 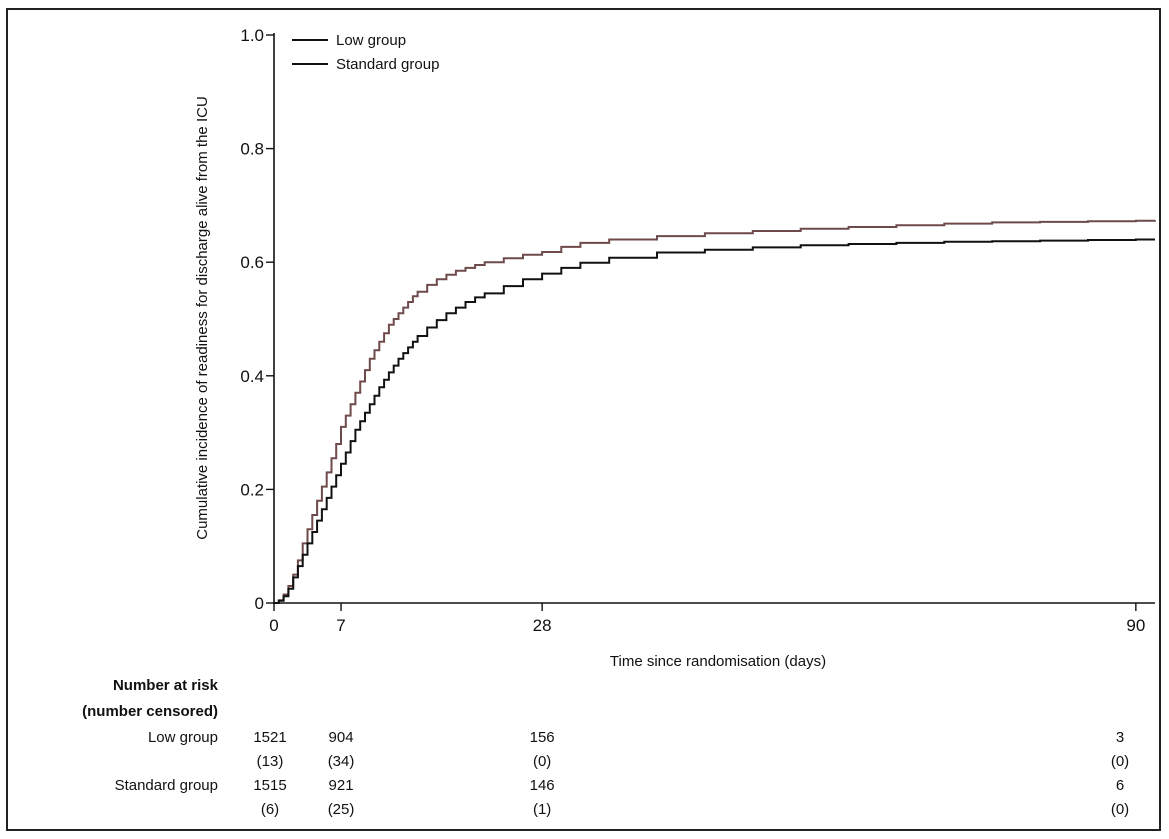 I want to click on y-tick-label: 0.6, so click(x=252, y=262).